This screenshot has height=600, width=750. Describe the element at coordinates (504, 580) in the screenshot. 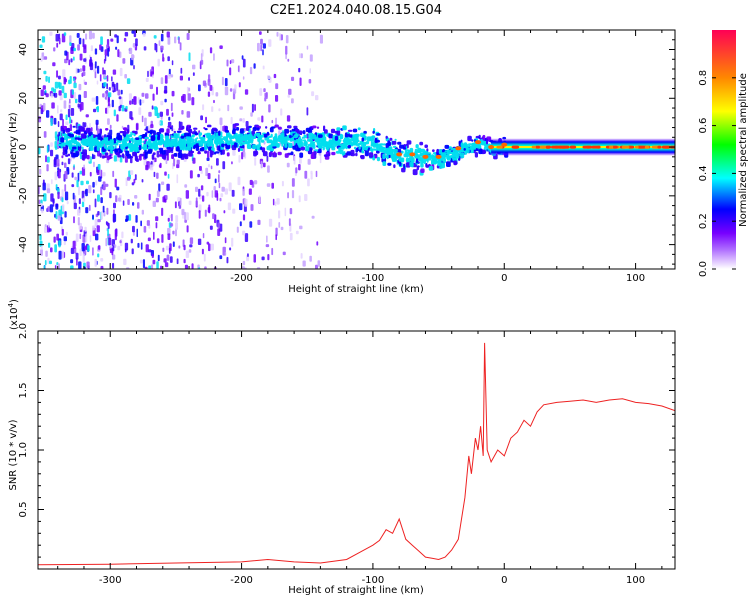

I see `snr-x-tick-label: 0` at that location.